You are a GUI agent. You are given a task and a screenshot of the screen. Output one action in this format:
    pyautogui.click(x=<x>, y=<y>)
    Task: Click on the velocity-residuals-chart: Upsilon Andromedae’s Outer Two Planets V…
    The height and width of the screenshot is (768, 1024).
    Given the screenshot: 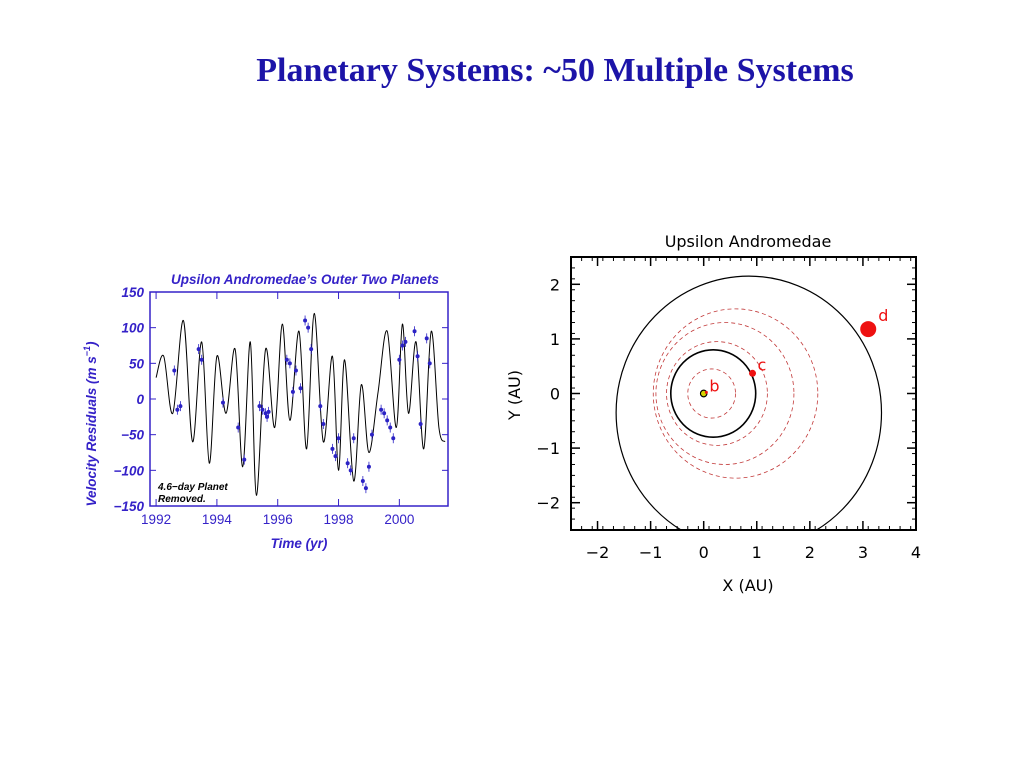 What is the action you would take?
    pyautogui.click(x=265, y=411)
    